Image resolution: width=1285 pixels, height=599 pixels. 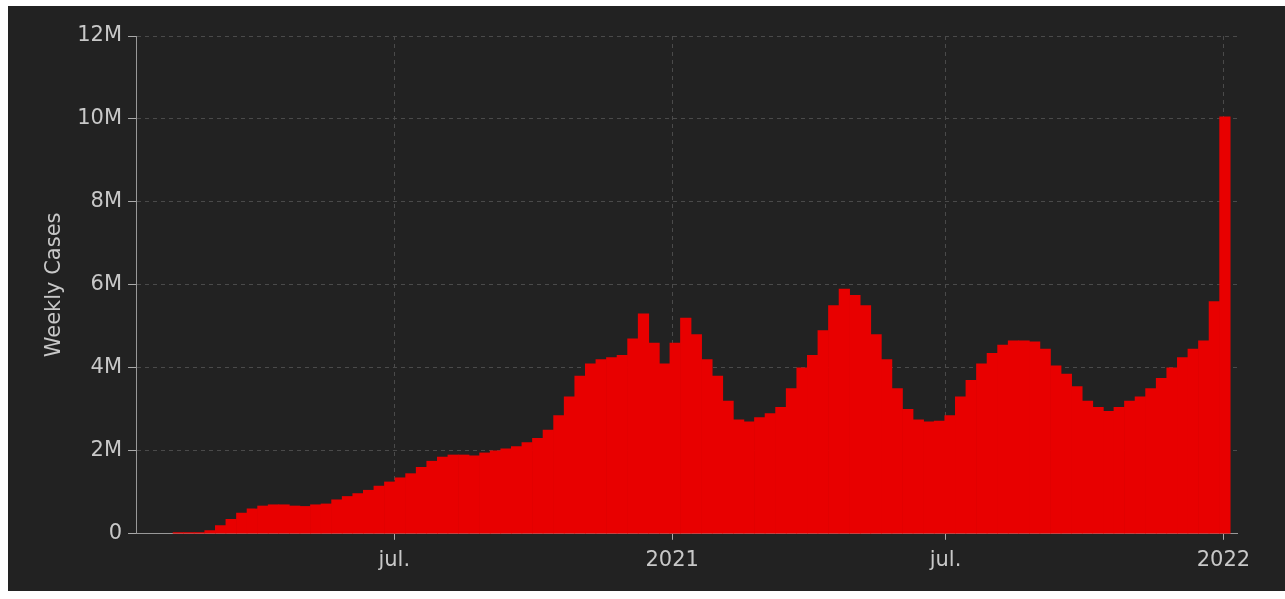 What do you see at coordinates (106, 449) in the screenshot?
I see `y-tick-label: 2M` at bounding box center [106, 449].